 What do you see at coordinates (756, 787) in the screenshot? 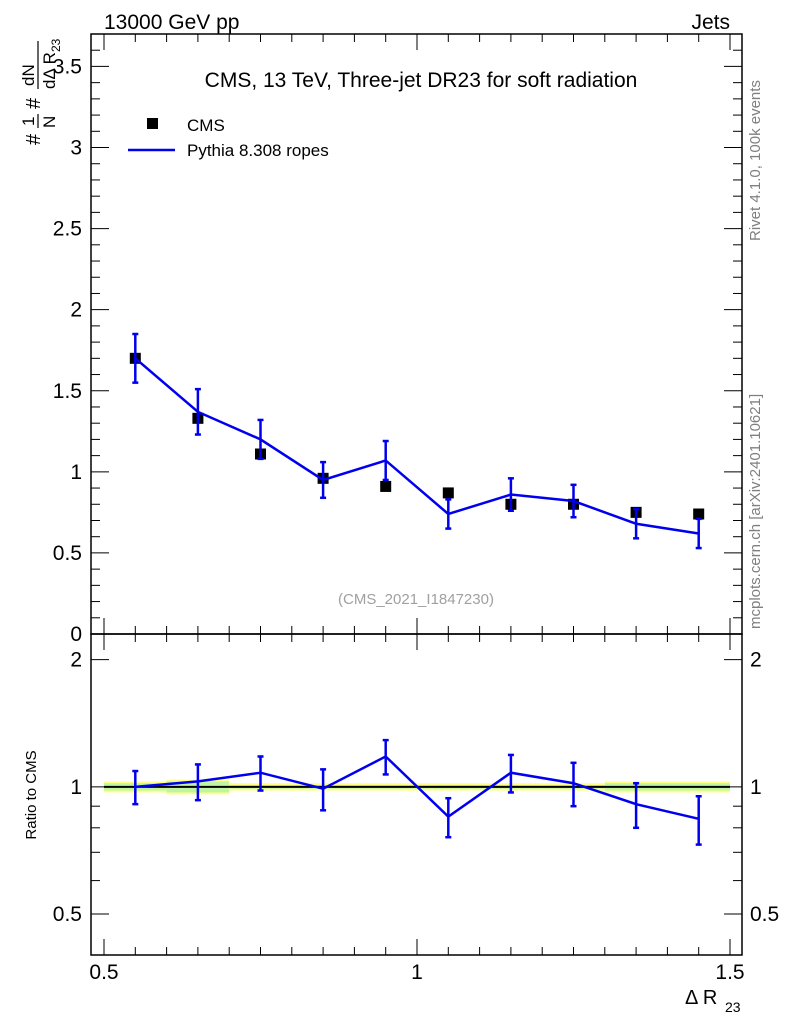
I see `ratio-y-tick-label-right: 1` at bounding box center [756, 787].